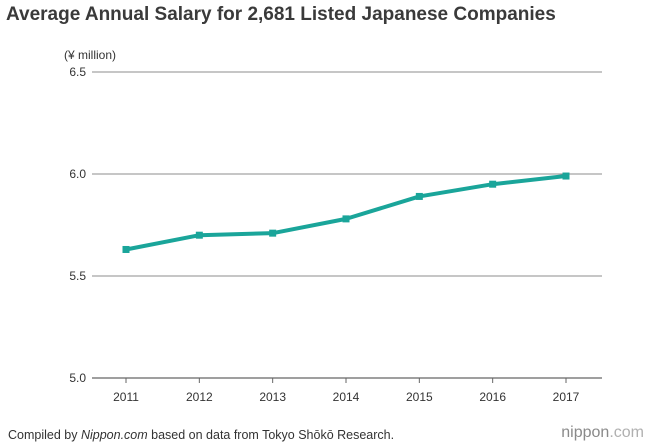 This screenshot has width=650, height=448. Describe the element at coordinates (492, 397) in the screenshot. I see `x-tick-label: 2016` at that location.